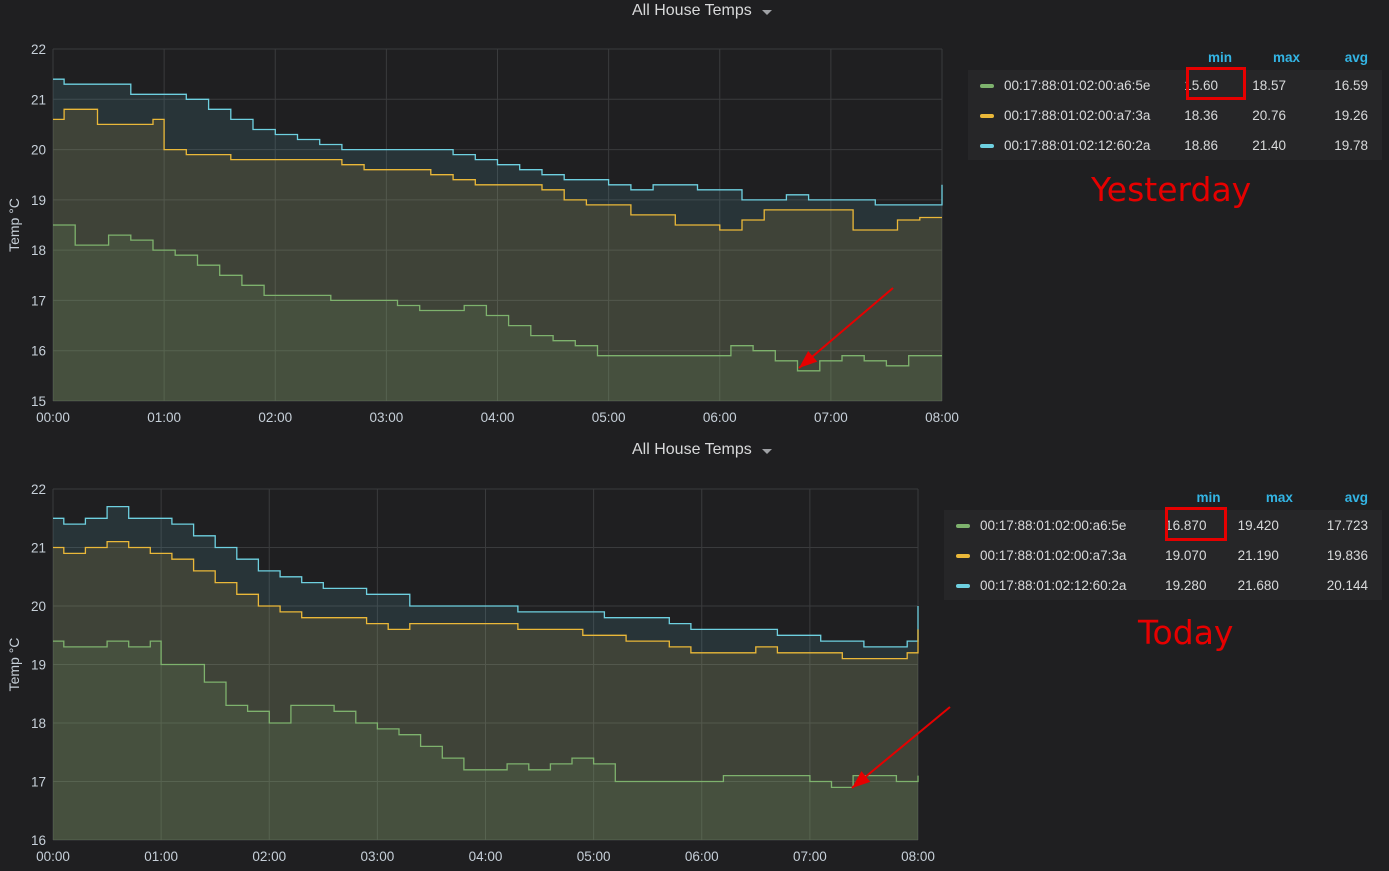 Image resolution: width=1389 pixels, height=871 pixels. Describe the element at coordinates (1269, 85) in the screenshot. I see `legend-max: 18.57` at that location.